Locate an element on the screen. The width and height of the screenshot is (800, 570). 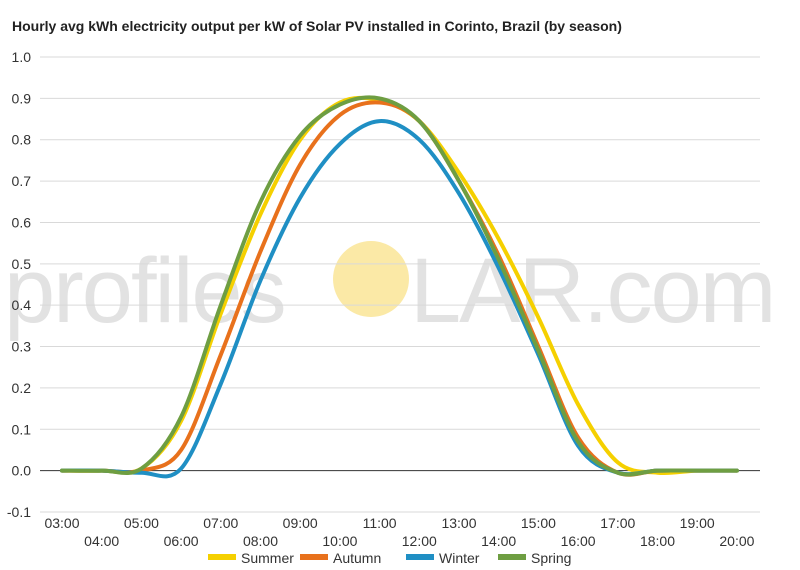
x-tick-label: 07:00 is located at coordinates (220, 523).